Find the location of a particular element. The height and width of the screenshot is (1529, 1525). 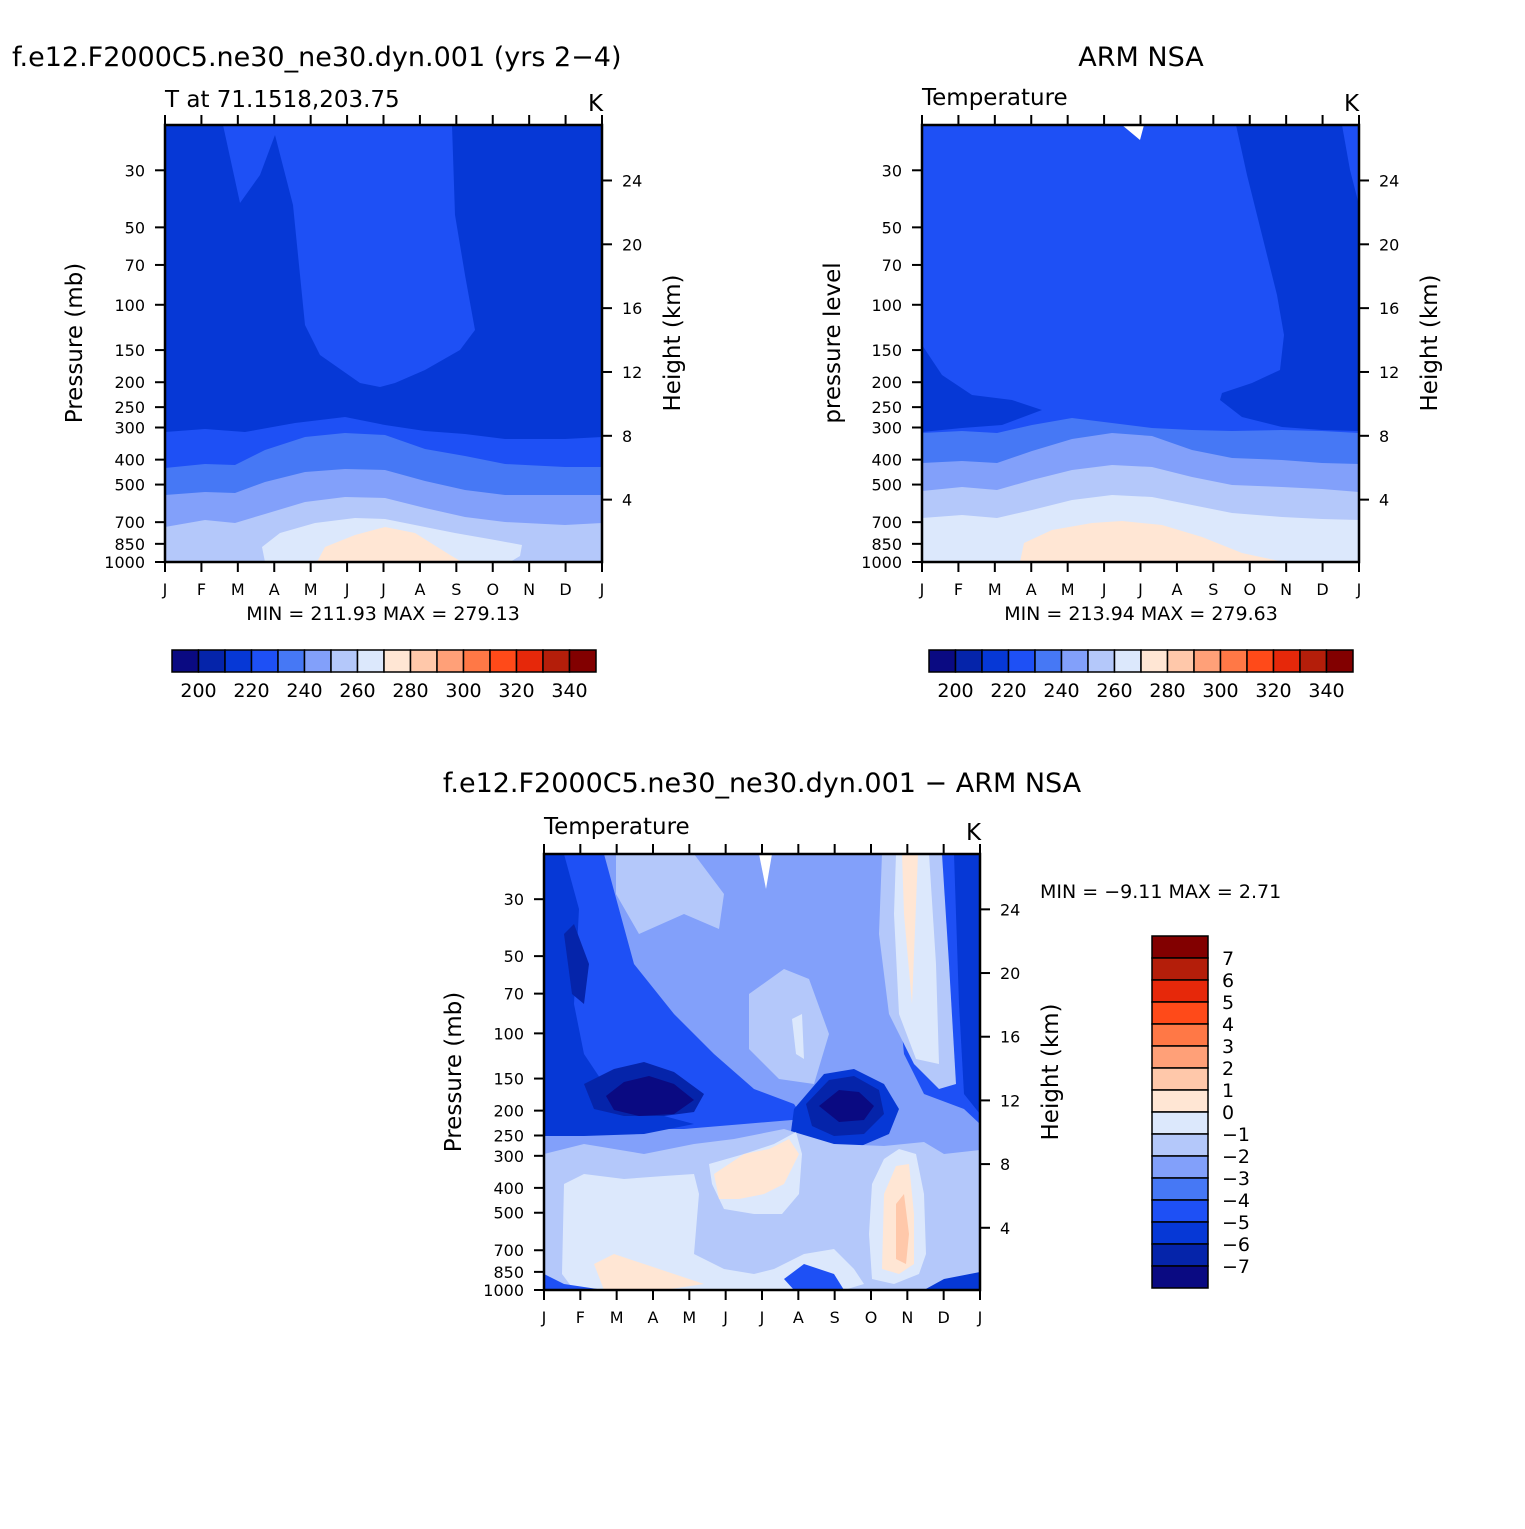

model-y-tick-label: 50 is located at coordinates (135, 227).